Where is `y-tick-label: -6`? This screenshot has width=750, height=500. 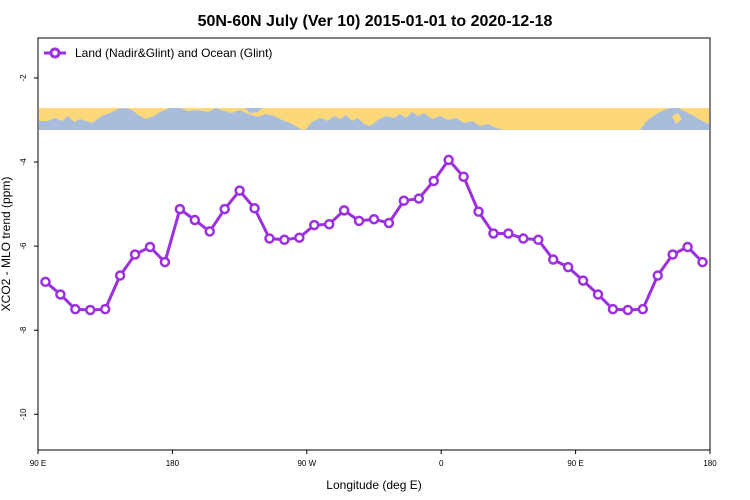
y-tick-label: -6 is located at coordinates (23, 246).